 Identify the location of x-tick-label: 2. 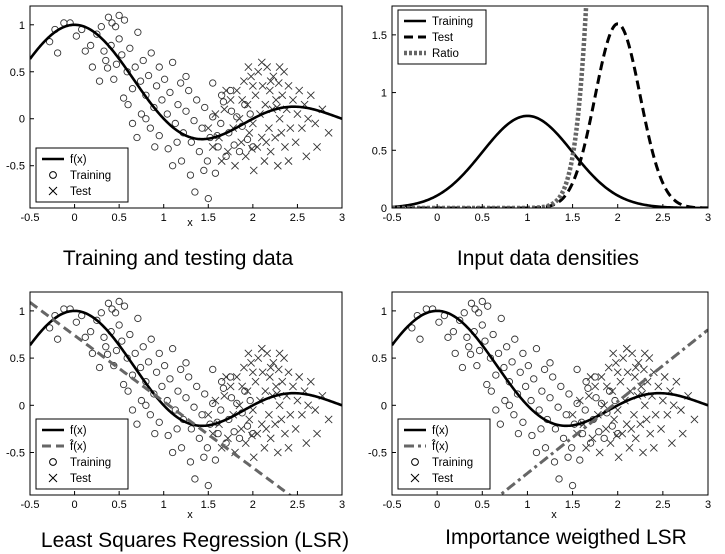
(253, 218).